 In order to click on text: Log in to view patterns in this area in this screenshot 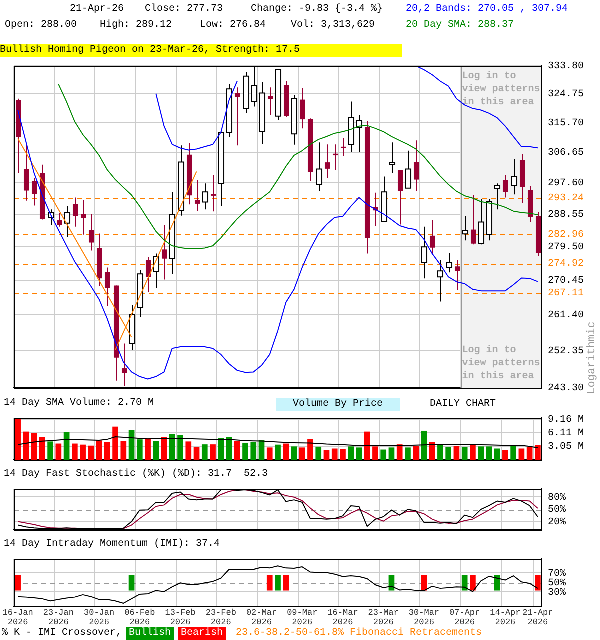, I will do `click(501, 364)`.